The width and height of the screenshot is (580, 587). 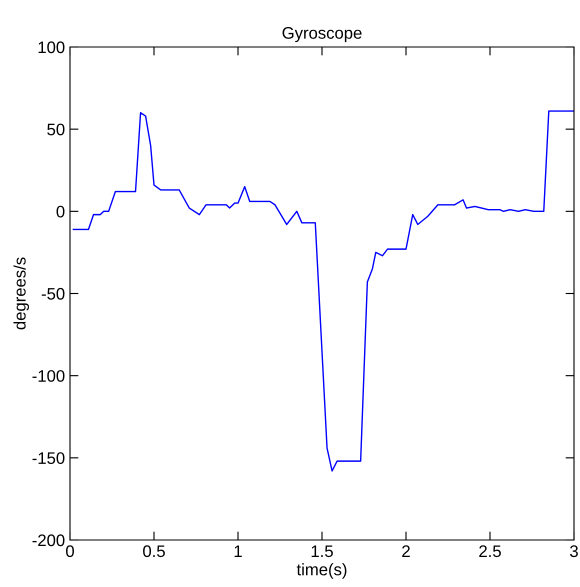 I want to click on x-tick-label: 2, so click(x=406, y=551).